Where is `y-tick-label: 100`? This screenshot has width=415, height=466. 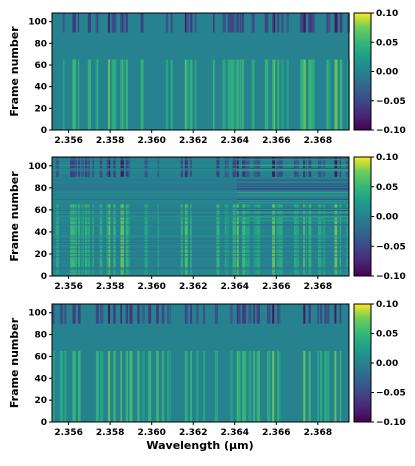
y-tick-label: 100 is located at coordinates (37, 167).